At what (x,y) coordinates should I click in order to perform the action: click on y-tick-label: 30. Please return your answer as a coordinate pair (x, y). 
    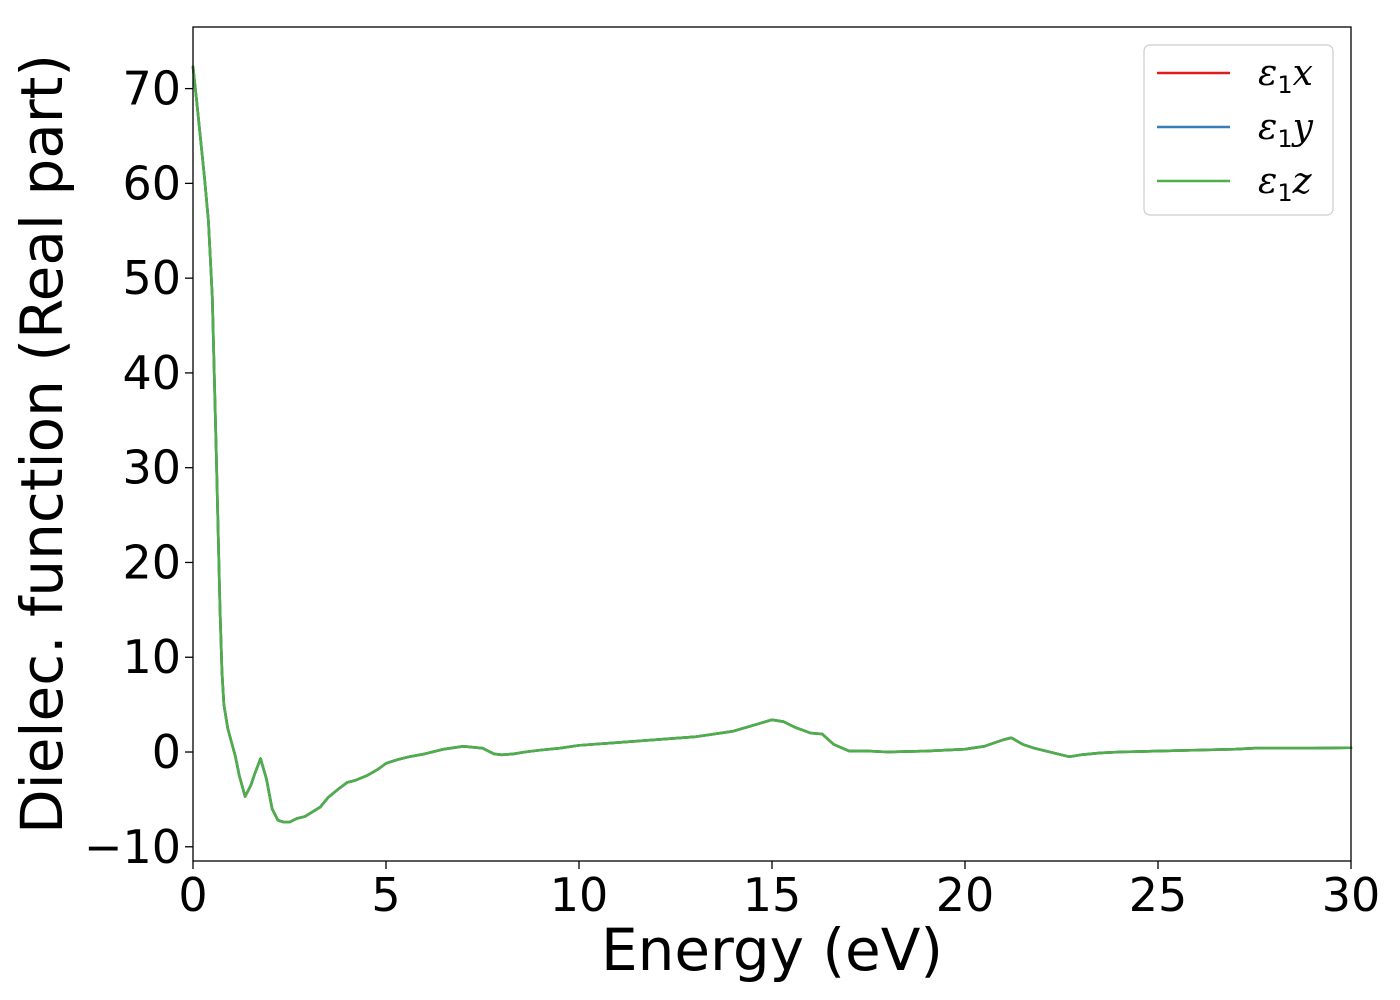
    Looking at the image, I should click on (151, 468).